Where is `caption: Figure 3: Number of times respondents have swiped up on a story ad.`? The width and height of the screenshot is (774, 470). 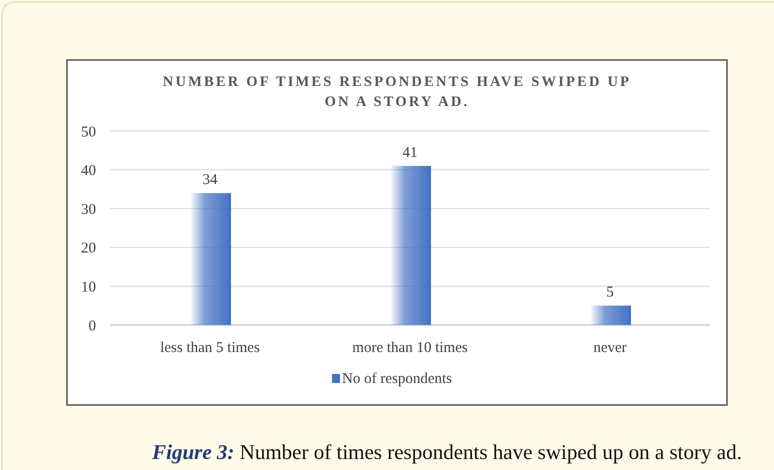
caption: Figure 3: Number of times respondents have swiped up on a story ad. is located at coordinates (446, 452).